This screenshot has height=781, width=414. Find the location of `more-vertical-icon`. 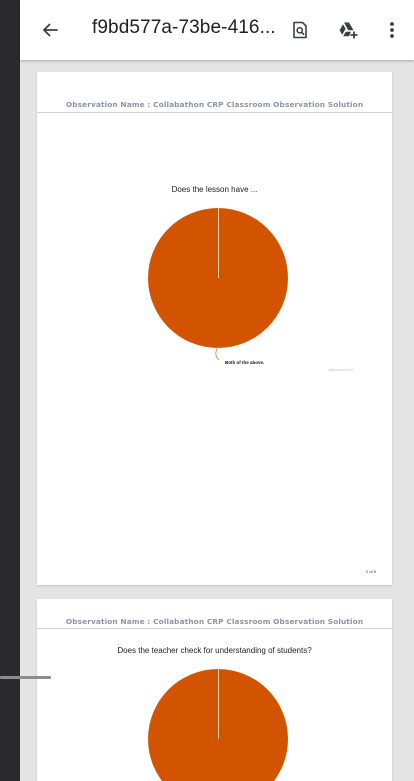

more-vertical-icon is located at coordinates (392, 30).